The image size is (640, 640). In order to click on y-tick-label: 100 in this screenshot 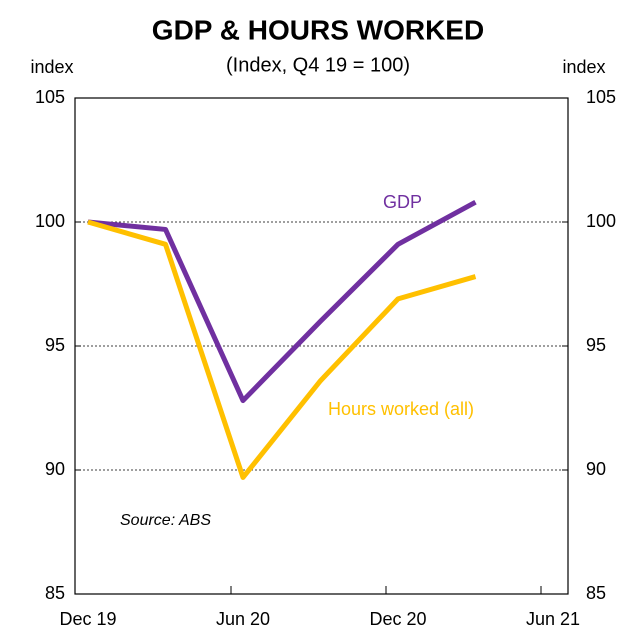, I will do `click(50, 221)`.